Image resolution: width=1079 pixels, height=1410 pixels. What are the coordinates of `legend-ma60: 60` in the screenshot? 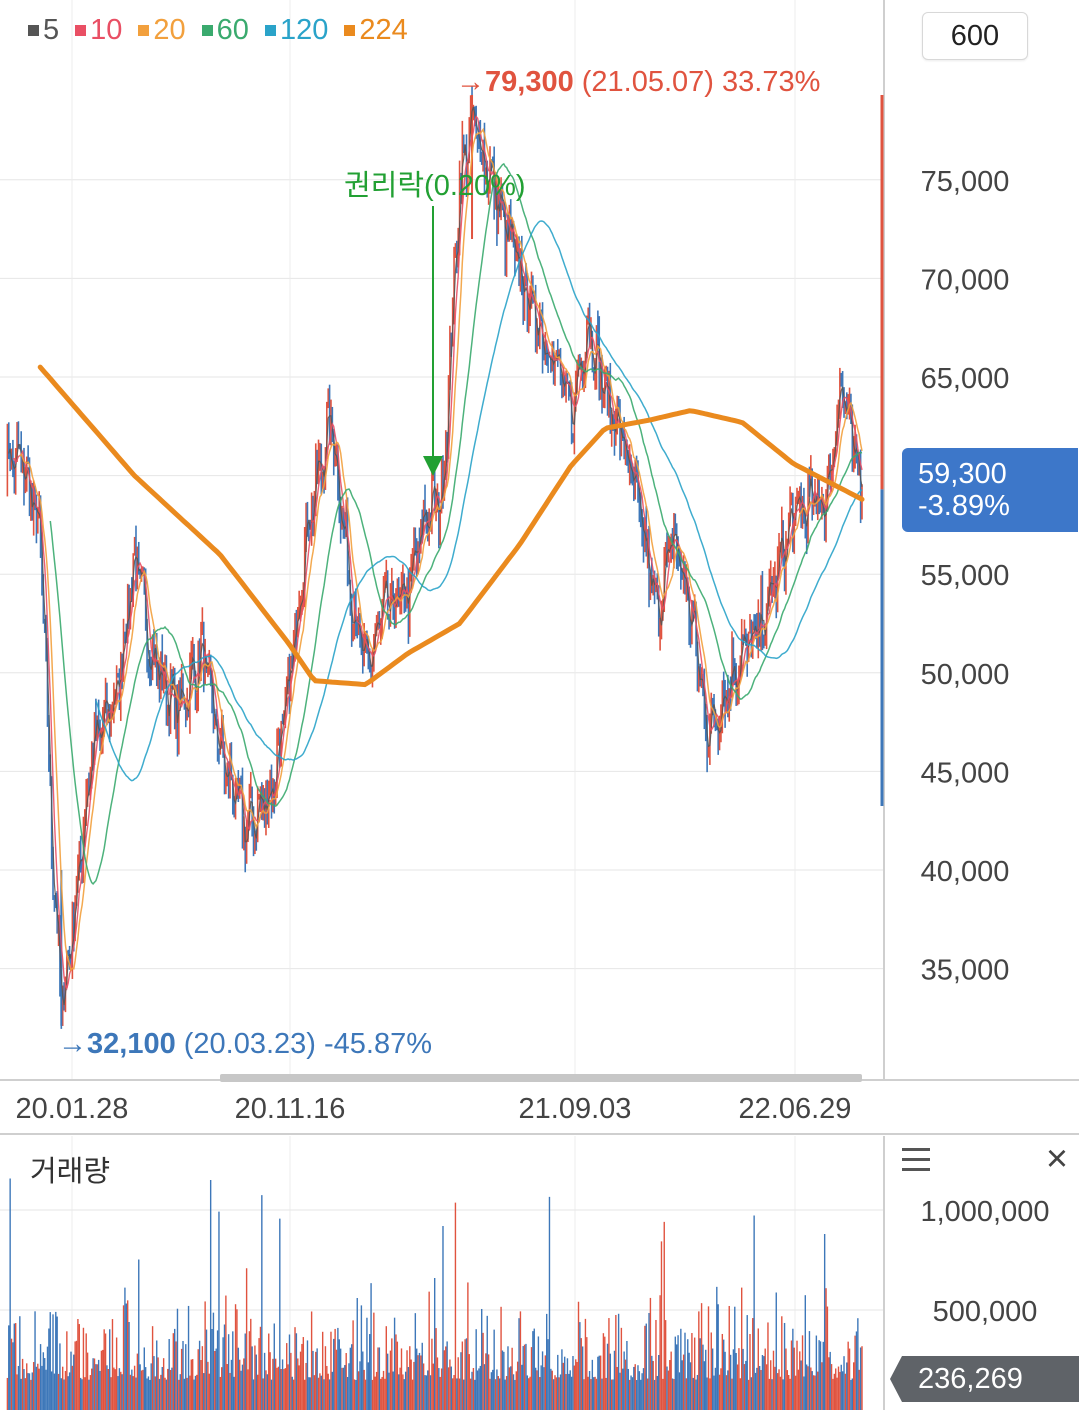 It's located at (225, 30).